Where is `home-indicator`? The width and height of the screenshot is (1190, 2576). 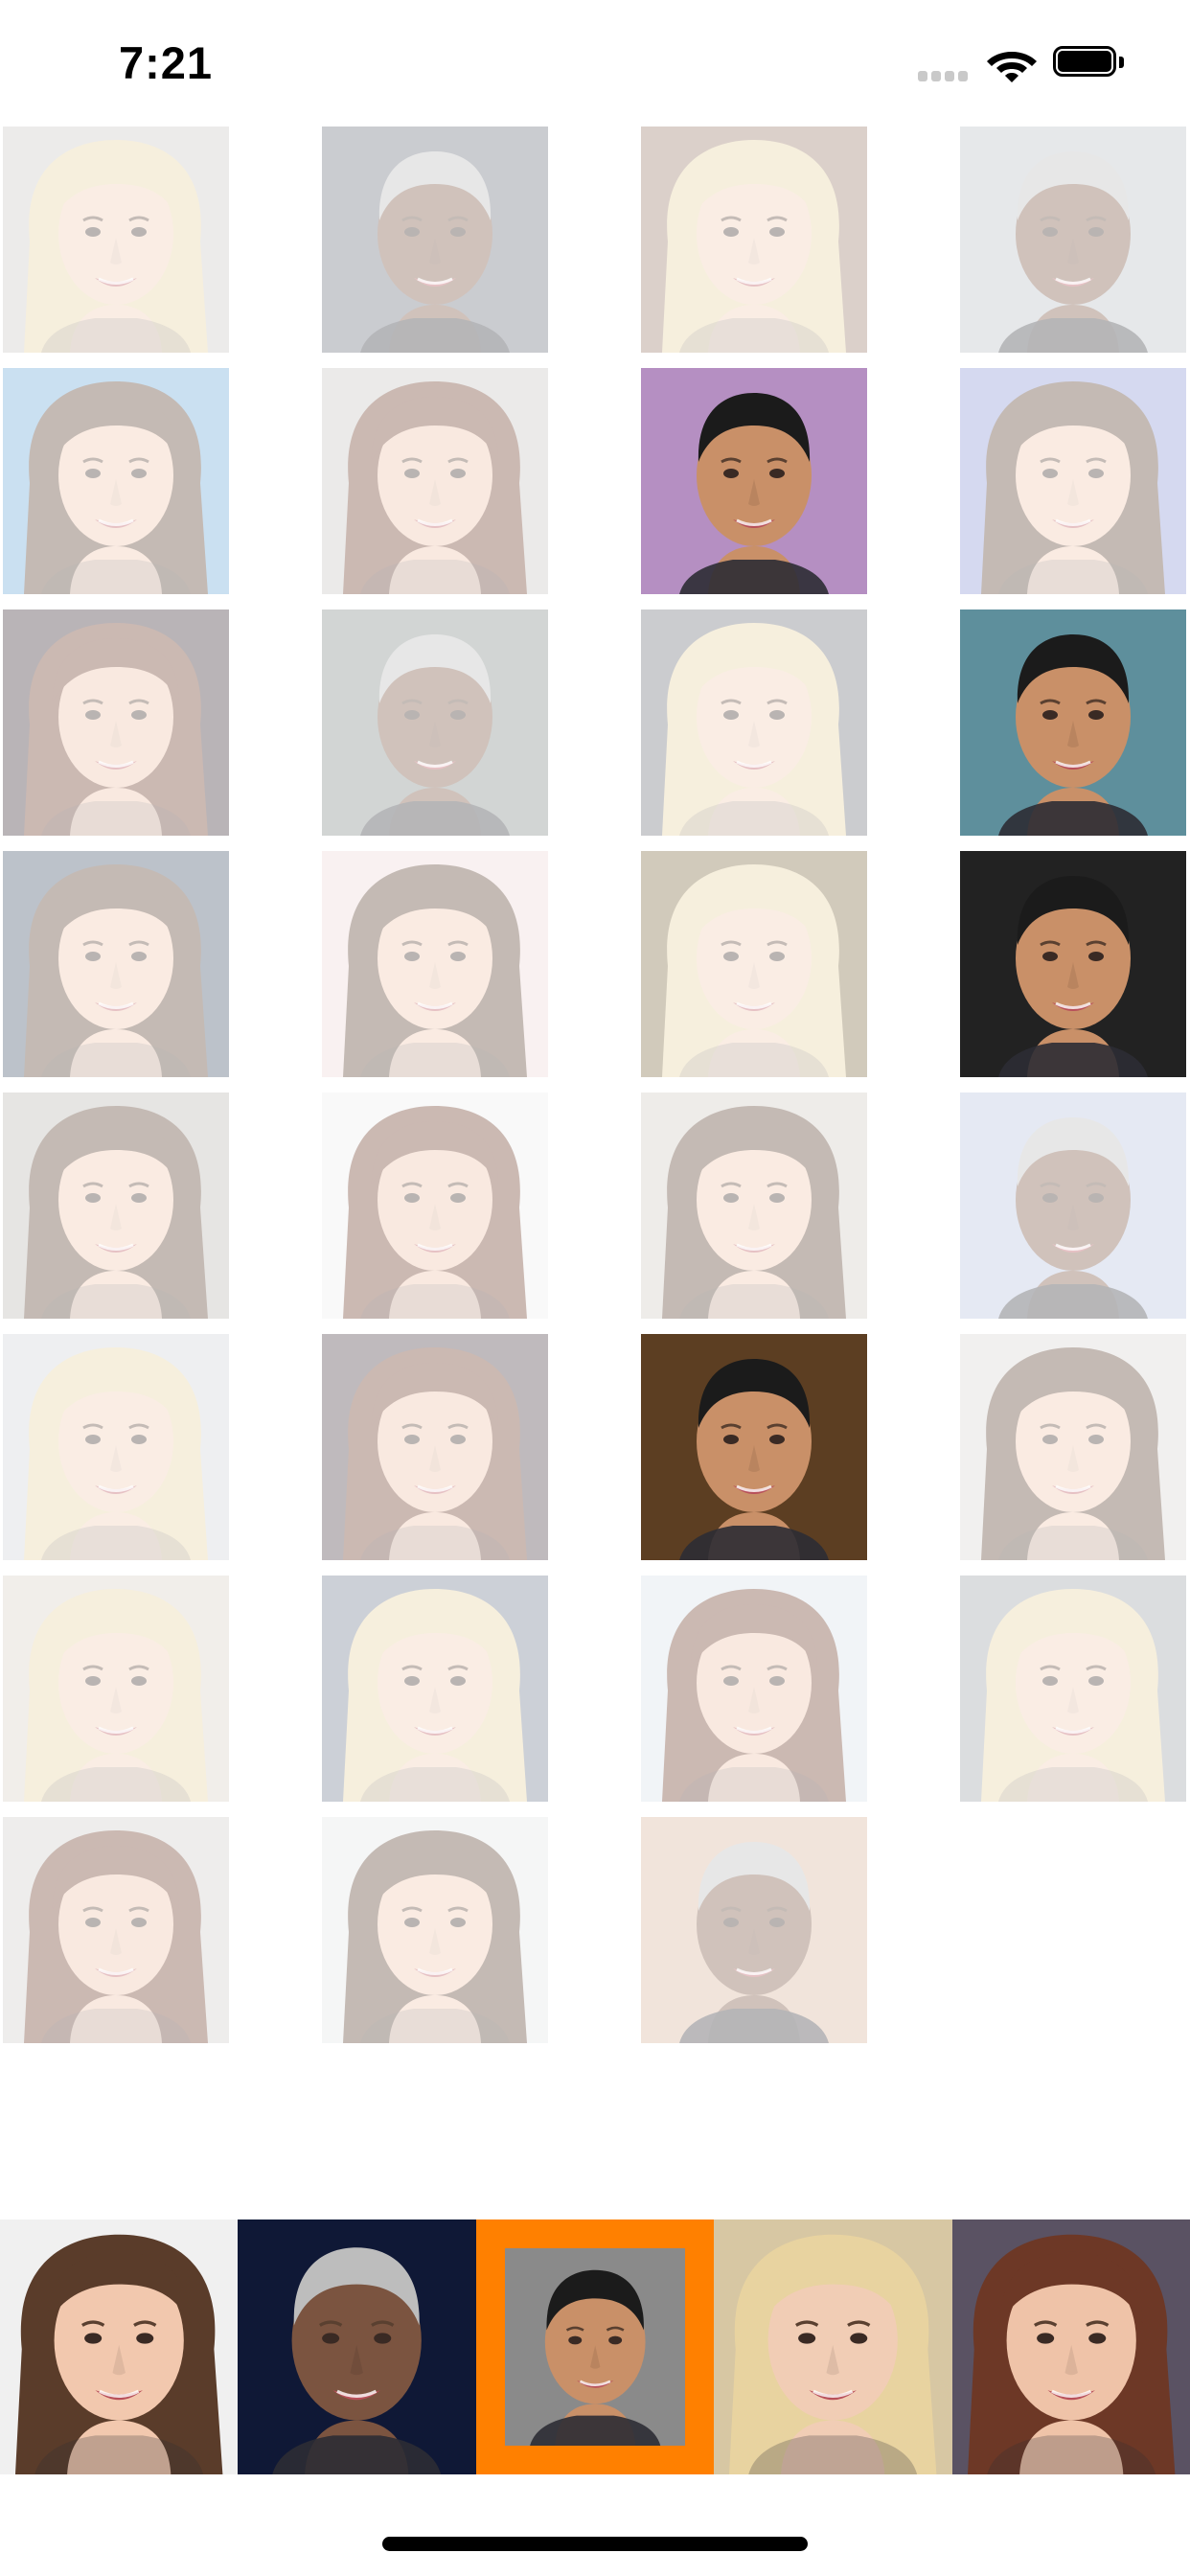
home-indicator is located at coordinates (595, 2544).